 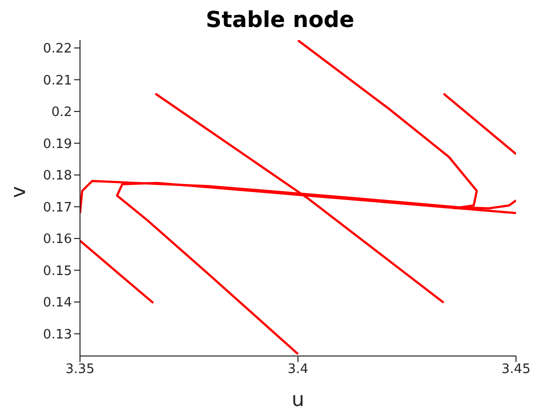 I want to click on x-axis-title: u, so click(x=298, y=399).